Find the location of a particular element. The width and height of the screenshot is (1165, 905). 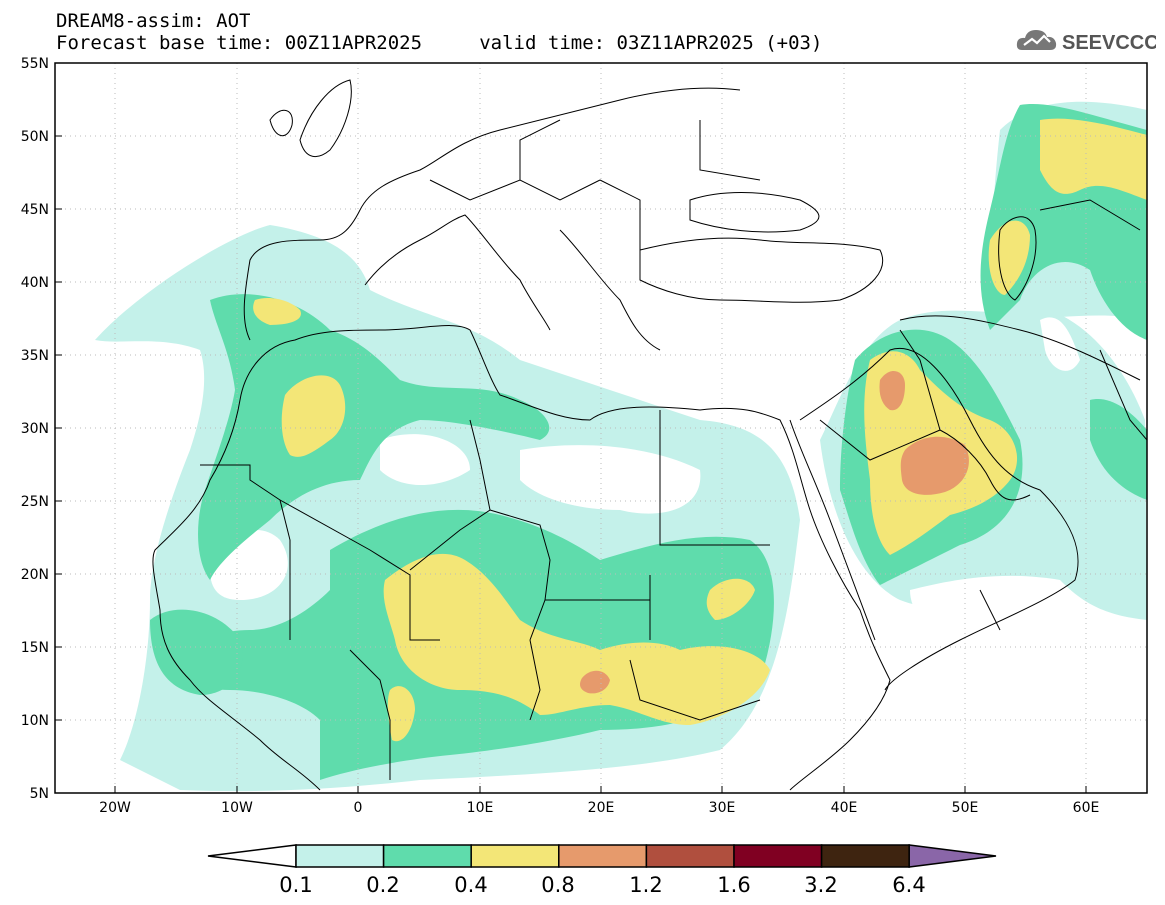

lat-tick-label: 5N is located at coordinates (39, 794).